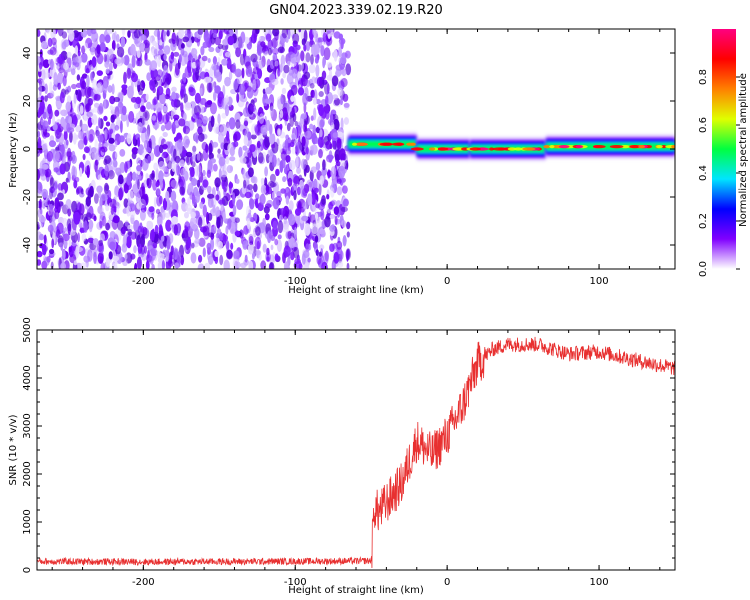  What do you see at coordinates (719, 173) in the screenshot?
I see `colorbar-ticks: 0.0 0.2 0.4 0.6 0.8` at bounding box center [719, 173].